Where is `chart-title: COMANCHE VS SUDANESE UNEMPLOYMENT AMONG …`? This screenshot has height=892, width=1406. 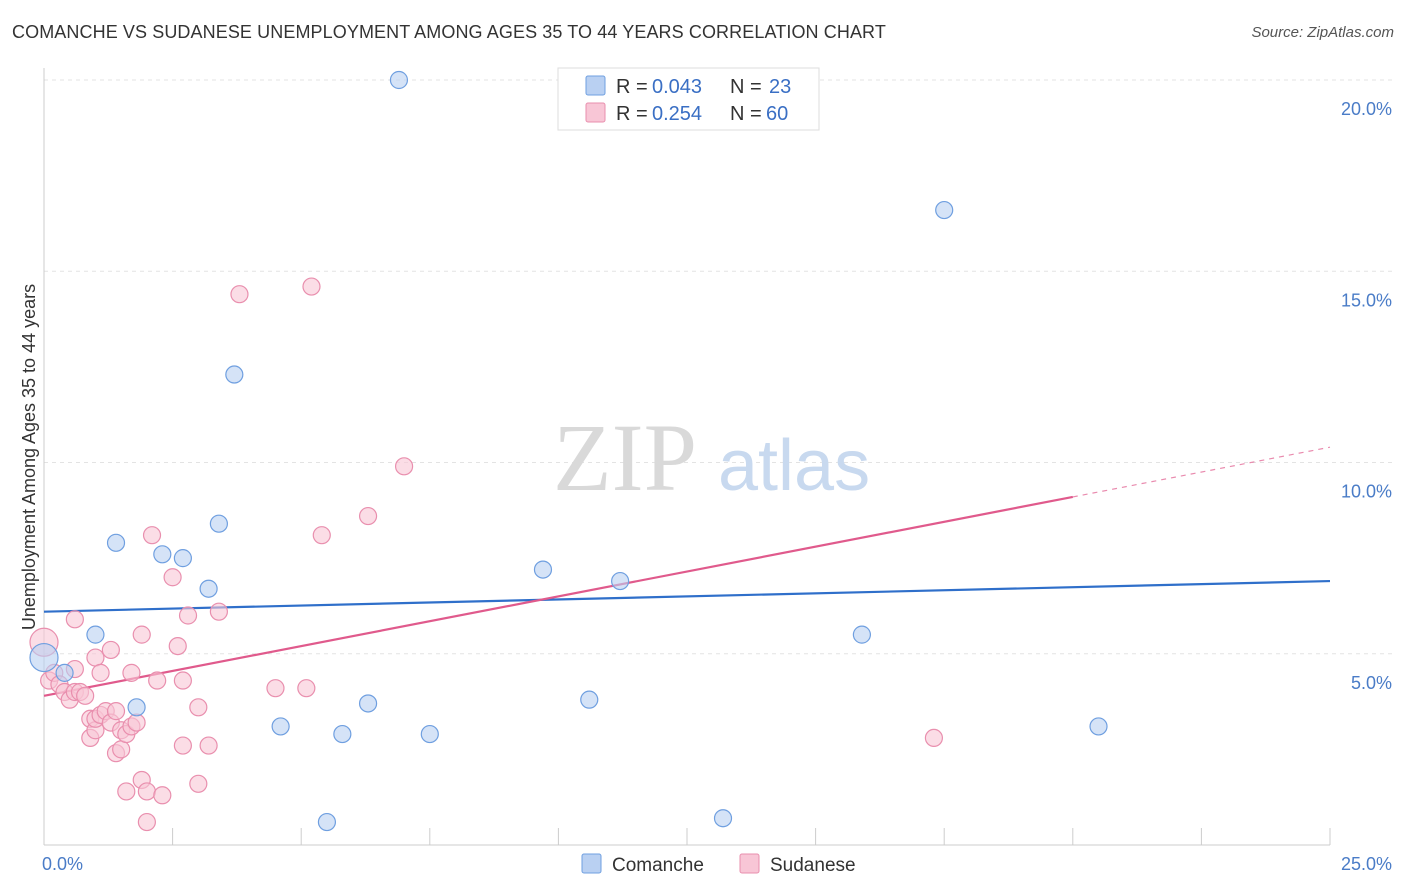 chart-title: COMANCHE VS SUDANESE UNEMPLOYMENT AMONG … is located at coordinates (449, 32).